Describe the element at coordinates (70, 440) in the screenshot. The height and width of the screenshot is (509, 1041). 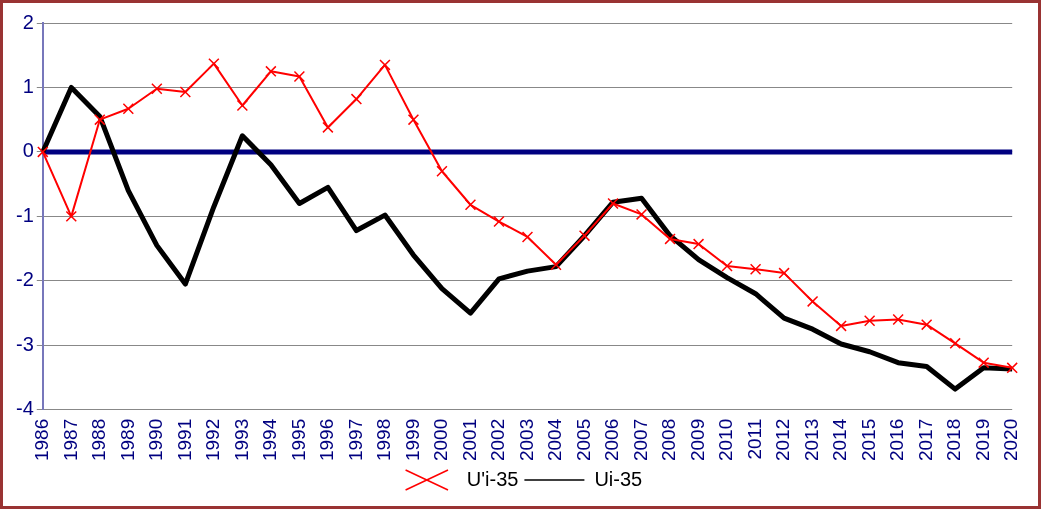
I see `x-tick-label: 1987` at that location.